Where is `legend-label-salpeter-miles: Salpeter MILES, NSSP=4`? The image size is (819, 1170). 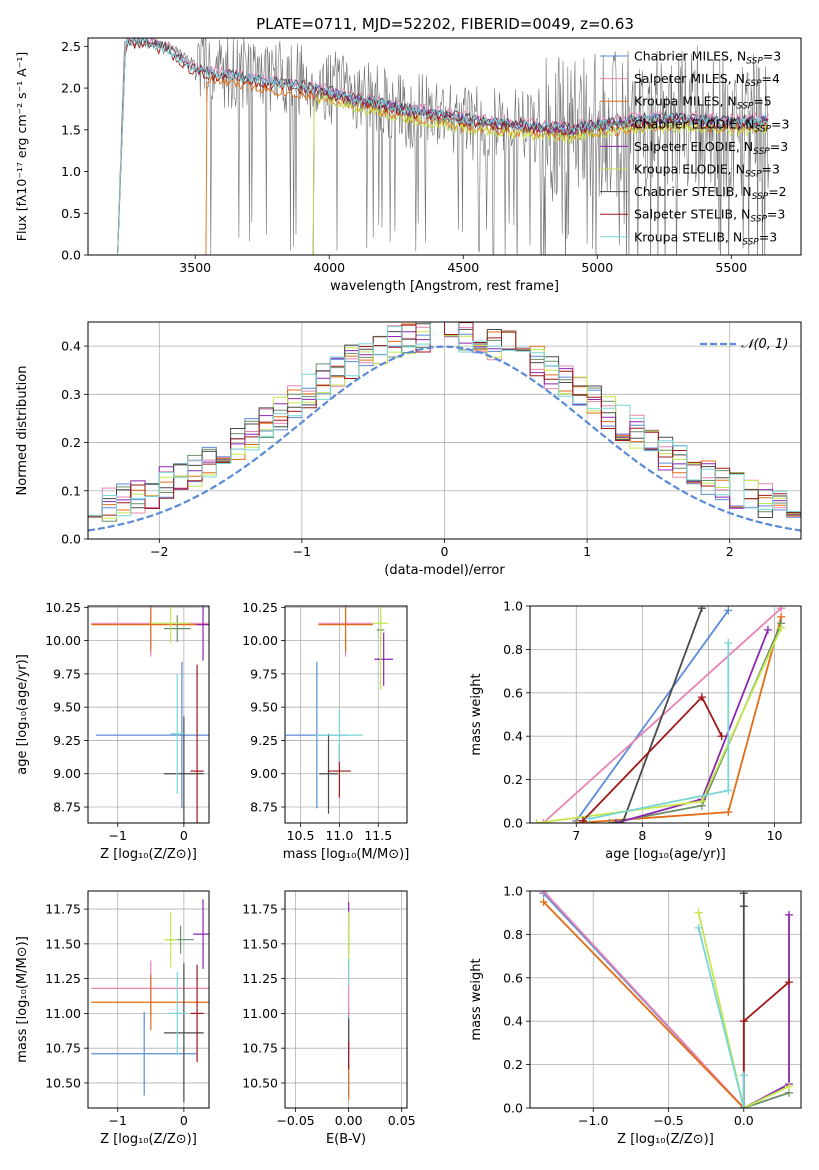 legend-label-salpeter-miles: Salpeter MILES, NSSP=4 is located at coordinates (707, 80).